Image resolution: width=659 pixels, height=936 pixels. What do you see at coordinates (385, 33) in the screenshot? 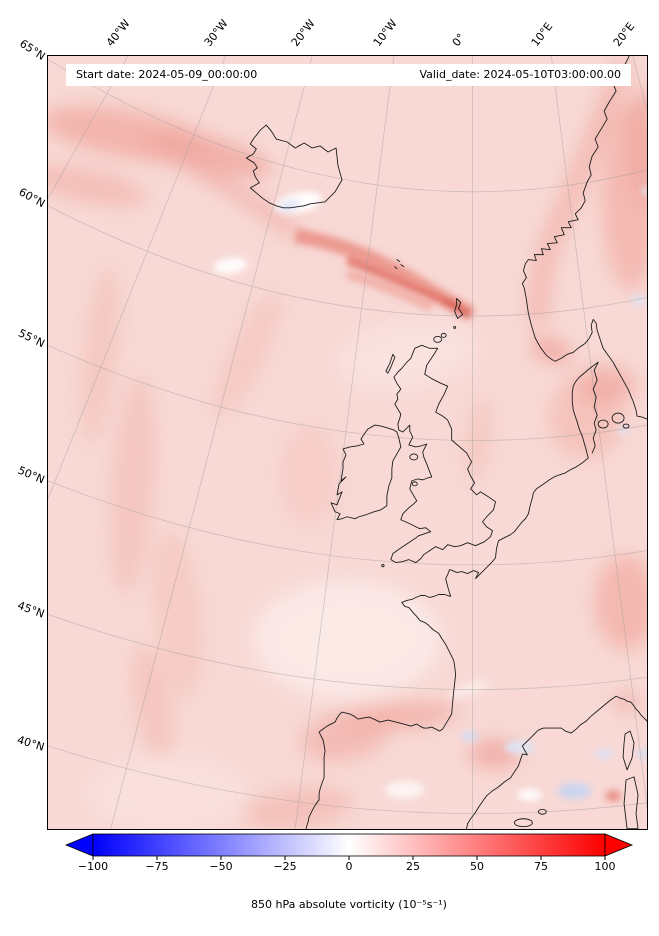
I see `top-tick-10w: 10°W` at bounding box center [385, 33].